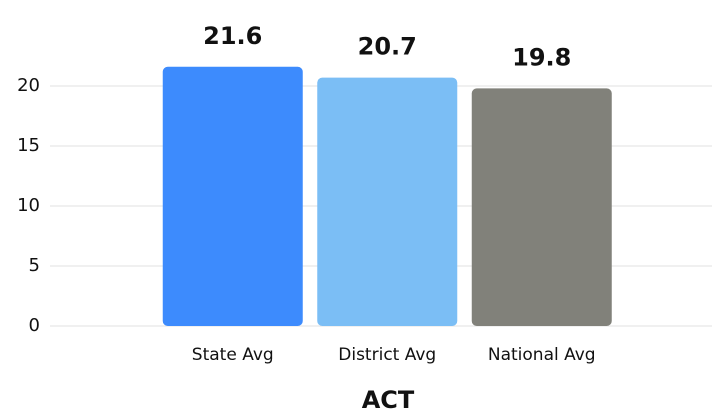  Describe the element at coordinates (387, 355) in the screenshot. I see `x-tick-label: District Avg` at that location.